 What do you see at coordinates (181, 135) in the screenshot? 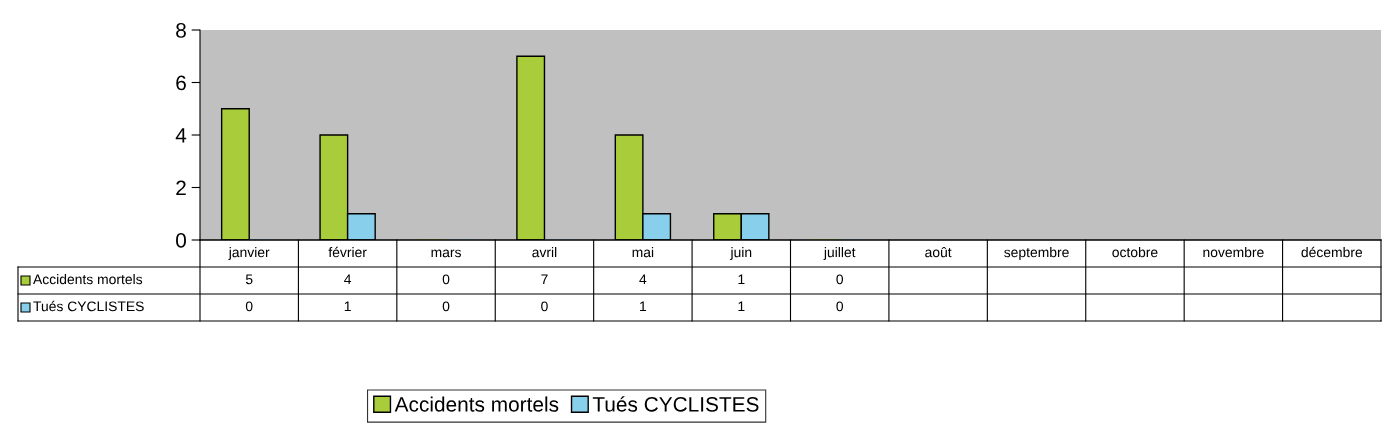
I see `y-tick-label: 4` at bounding box center [181, 135].